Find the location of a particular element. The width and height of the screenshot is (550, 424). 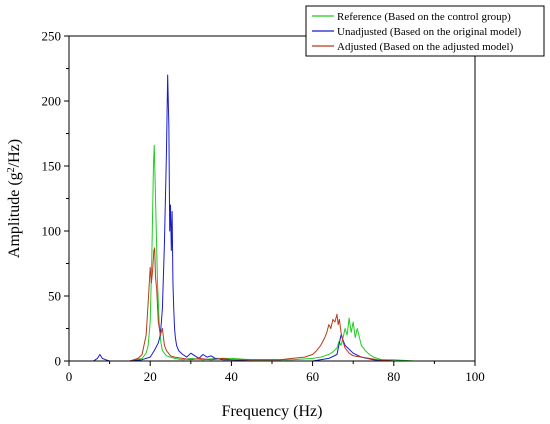

y-tick-label: 200 is located at coordinates (52, 101).